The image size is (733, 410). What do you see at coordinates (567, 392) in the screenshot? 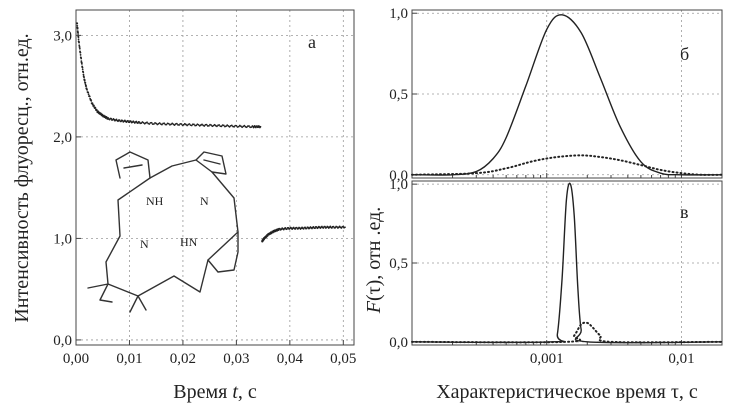
I see `panel-c-x-axis-title: Характеристическое время τ, с` at bounding box center [567, 392].